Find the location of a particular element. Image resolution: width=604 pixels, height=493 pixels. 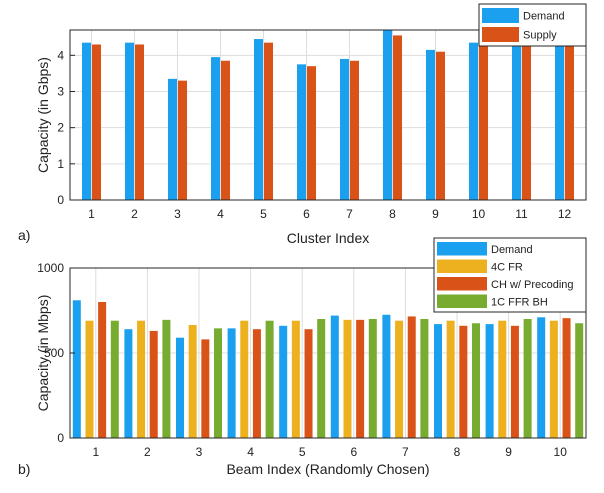

legend-label: 4C FR is located at coordinates (507, 267).